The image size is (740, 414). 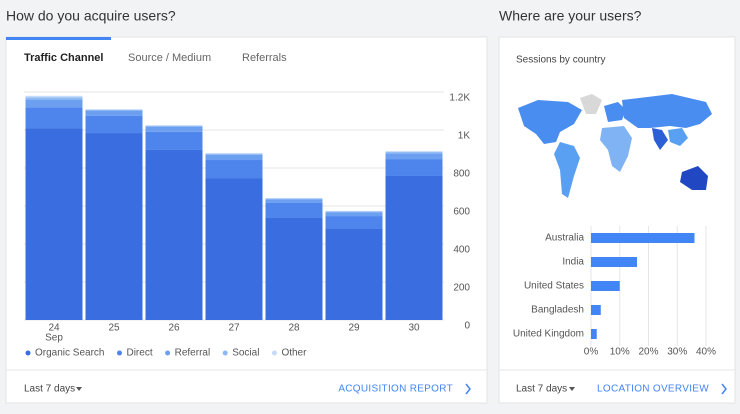 I want to click on tab: Source / Medium, so click(x=169, y=58).